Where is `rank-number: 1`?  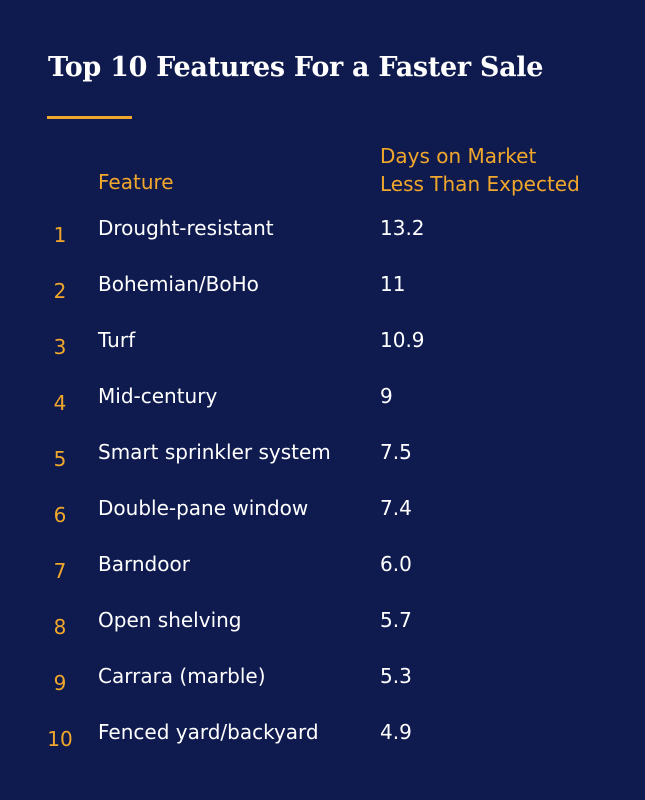 rank-number: 1 is located at coordinates (60, 235).